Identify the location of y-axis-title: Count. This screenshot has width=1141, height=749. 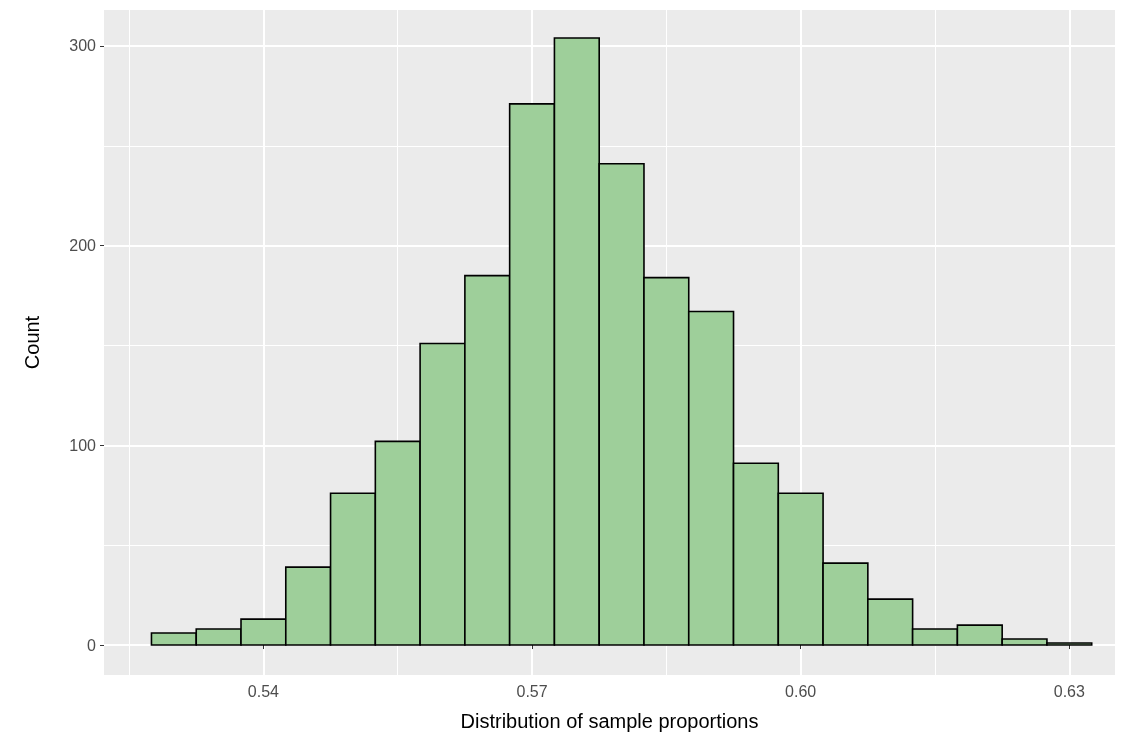
(32, 342).